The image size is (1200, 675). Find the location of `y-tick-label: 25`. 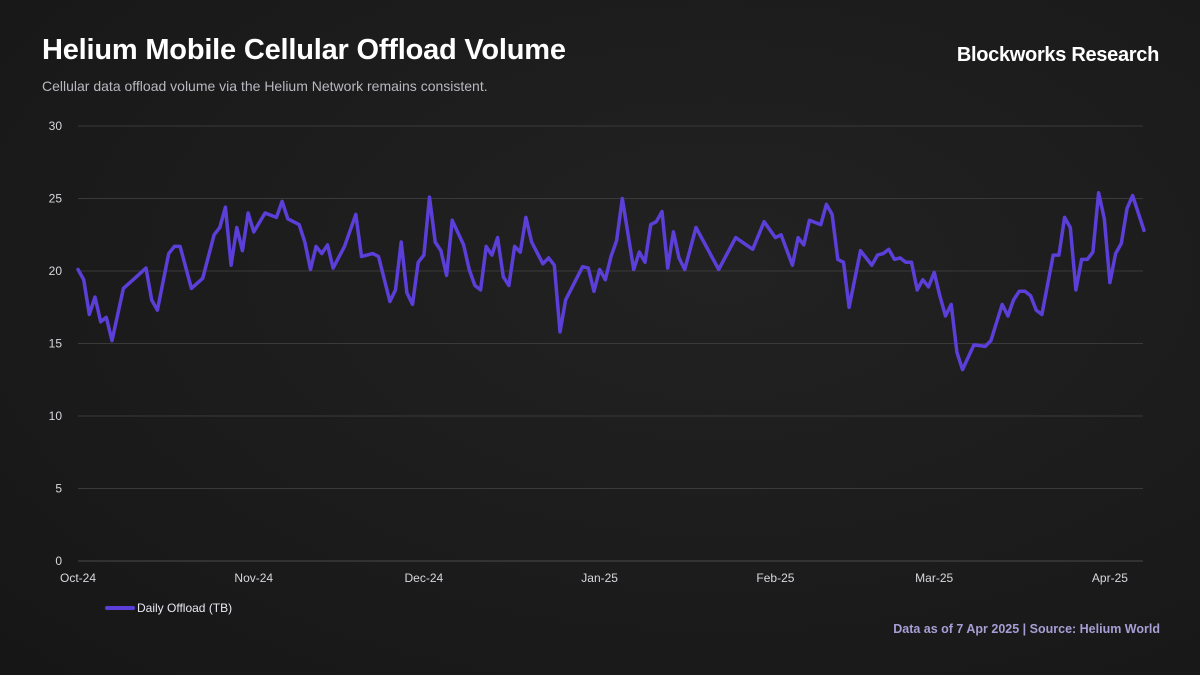

y-tick-label: 25 is located at coordinates (56, 199).